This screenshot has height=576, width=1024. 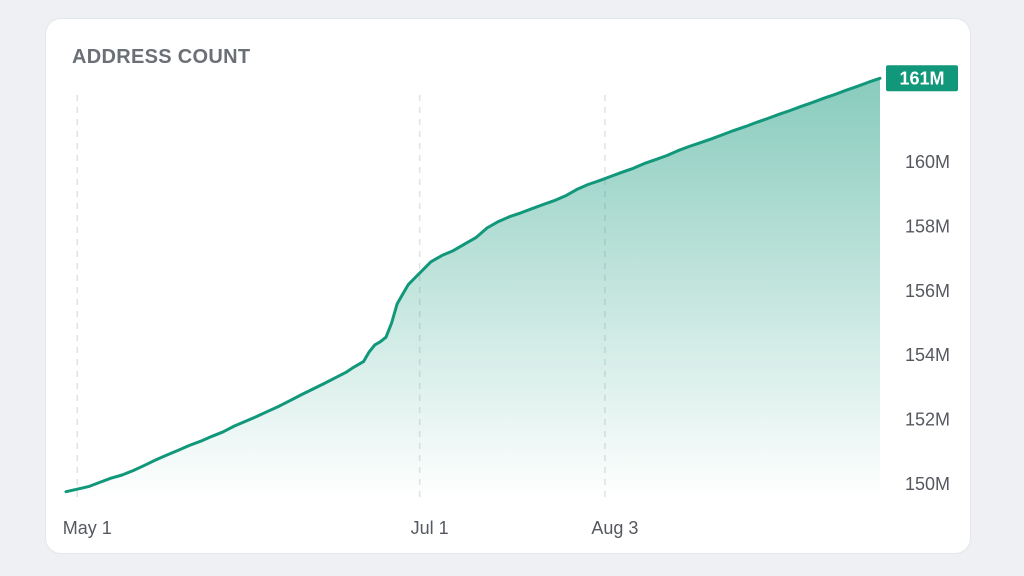 I want to click on x-tick-label: Jul 1, so click(x=430, y=528).